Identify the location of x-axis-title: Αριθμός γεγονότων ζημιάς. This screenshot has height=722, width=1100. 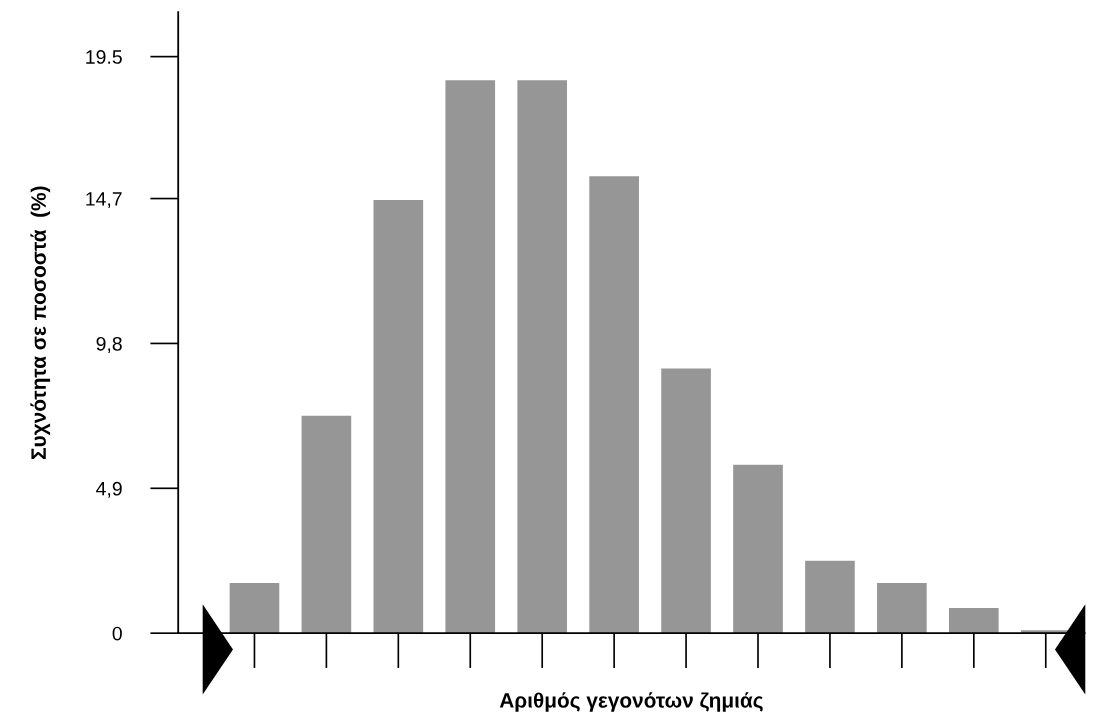
(631, 702).